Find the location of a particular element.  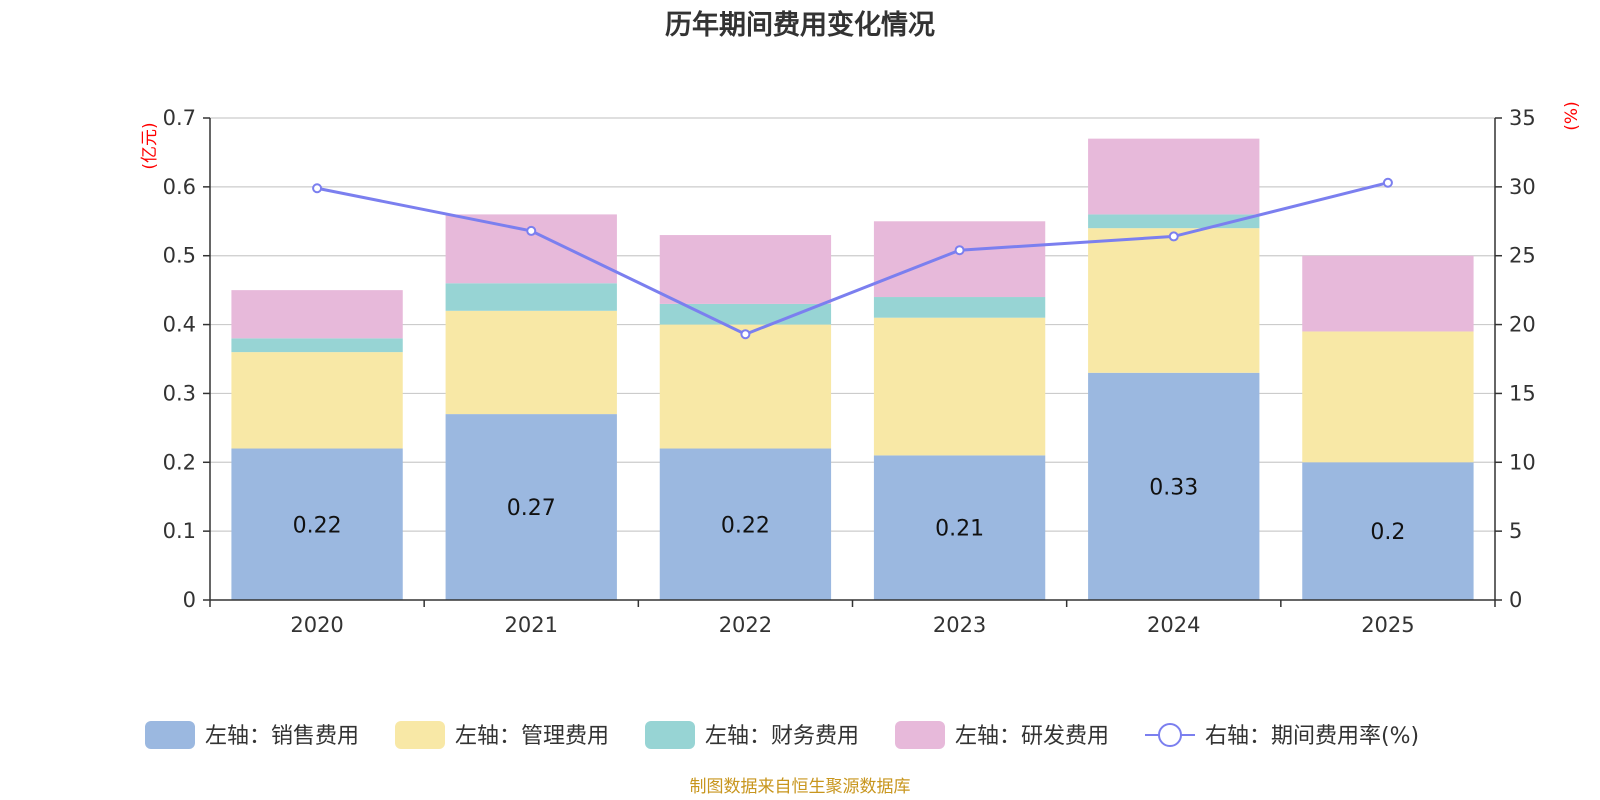

legend-item: 右轴：期间费用率(%) is located at coordinates (1282, 736).